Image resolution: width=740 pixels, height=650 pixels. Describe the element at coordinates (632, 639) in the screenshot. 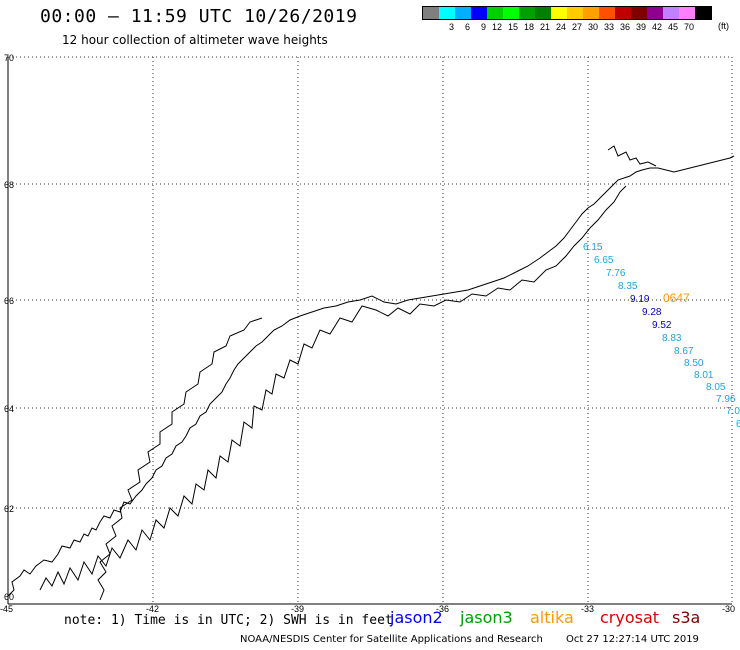

I see `generated-timestamp: Oct 27 12:27:14 UTC 2019` at that location.